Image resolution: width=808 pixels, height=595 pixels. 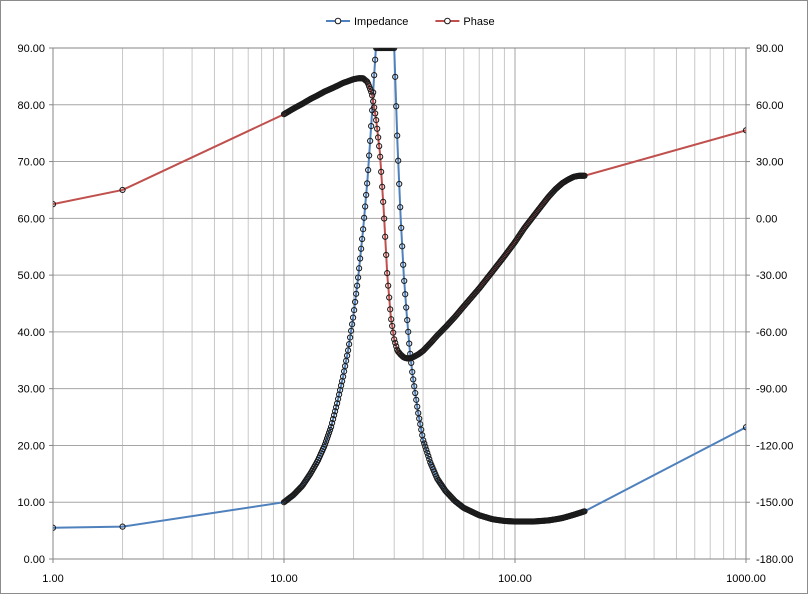 I want to click on y-tick-label: 10.00, so click(x=31, y=503).